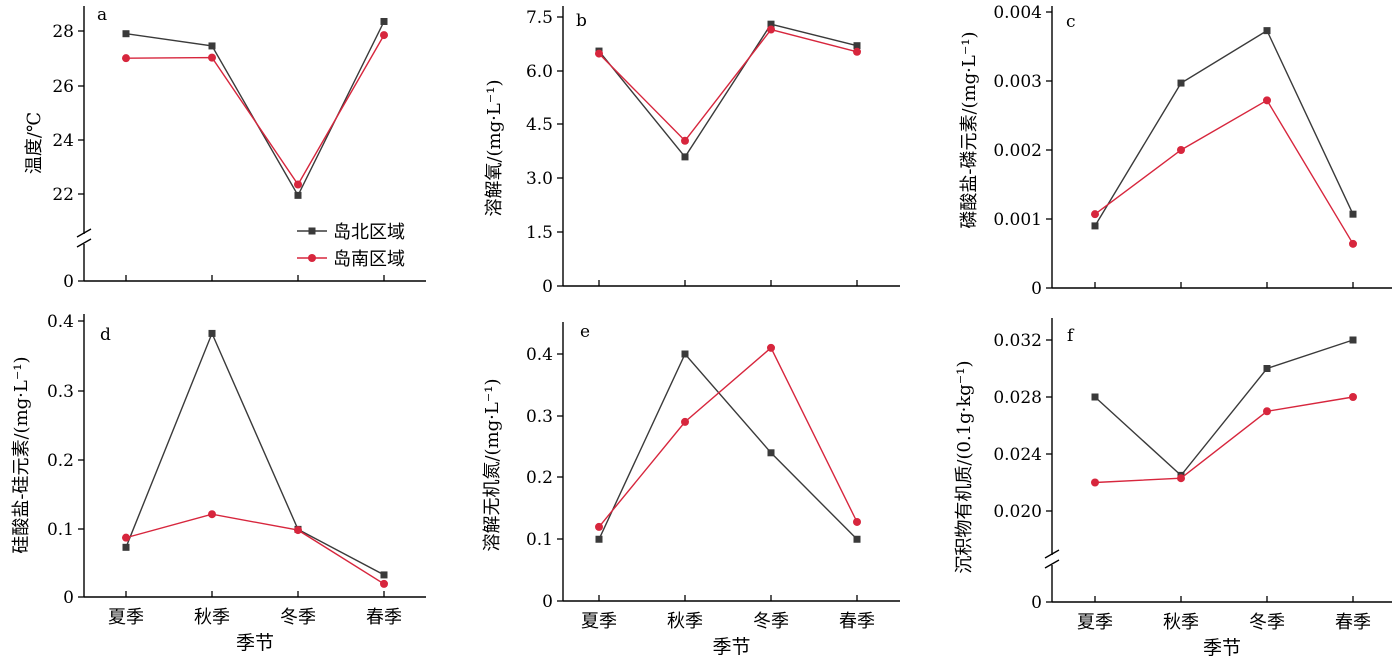 The height and width of the screenshot is (662, 1400). What do you see at coordinates (1017, 398) in the screenshot?
I see `y-tick-label: 0.028` at bounding box center [1017, 398].